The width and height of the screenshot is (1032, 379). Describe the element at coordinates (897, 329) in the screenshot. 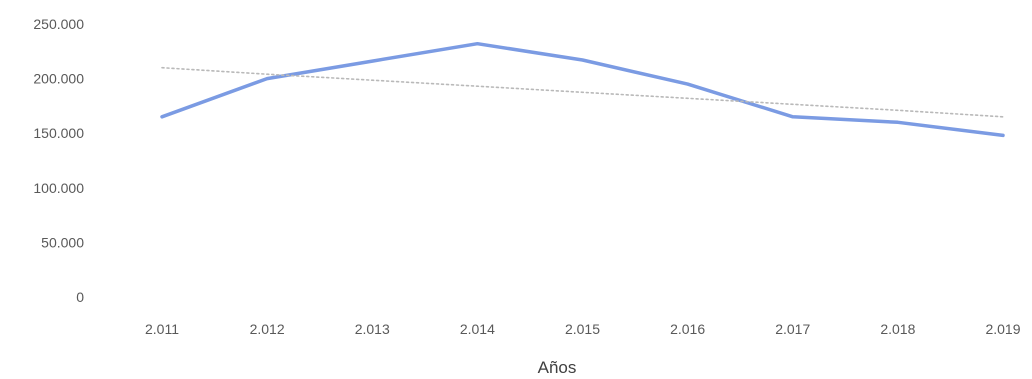

I see `x-tick-label: 2.018` at that location.